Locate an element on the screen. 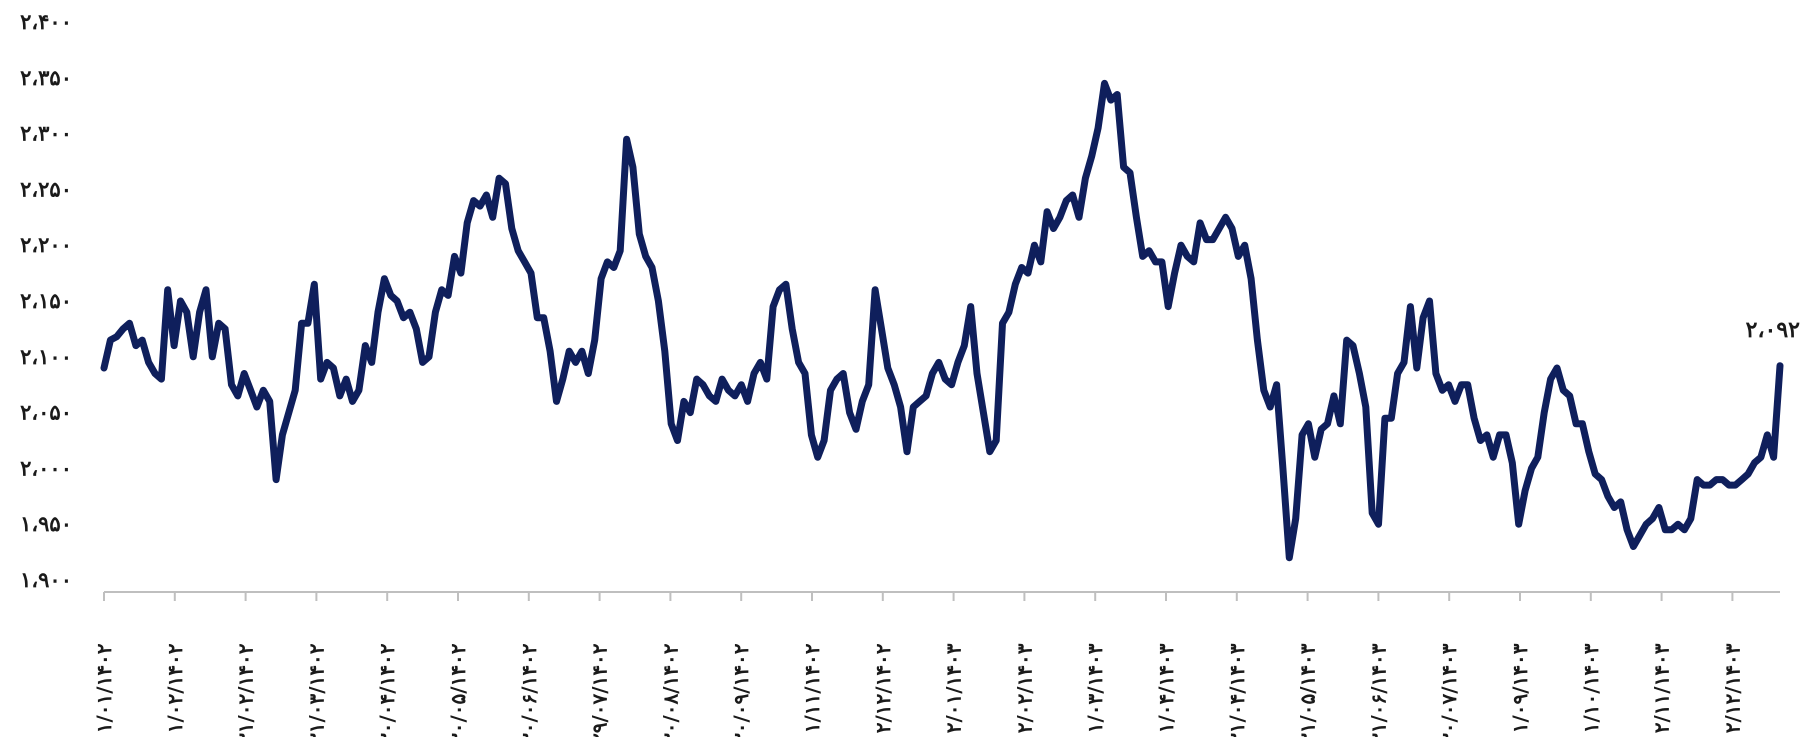 This screenshot has height=737, width=1806. x-tick-label: ۳۰/۰۷/۱۴۰۳ is located at coordinates (1449, 690).